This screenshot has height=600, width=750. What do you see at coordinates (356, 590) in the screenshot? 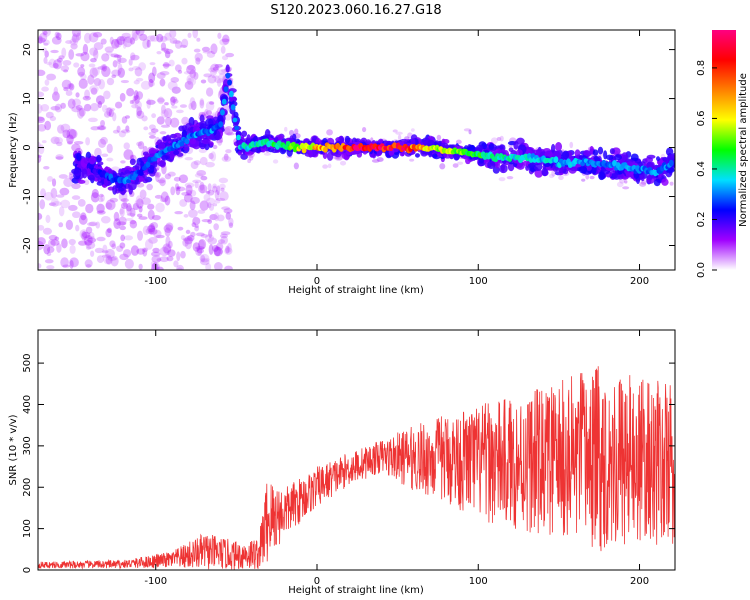
I see `snr-x-label: Height of straight line (km)` at bounding box center [356, 590].